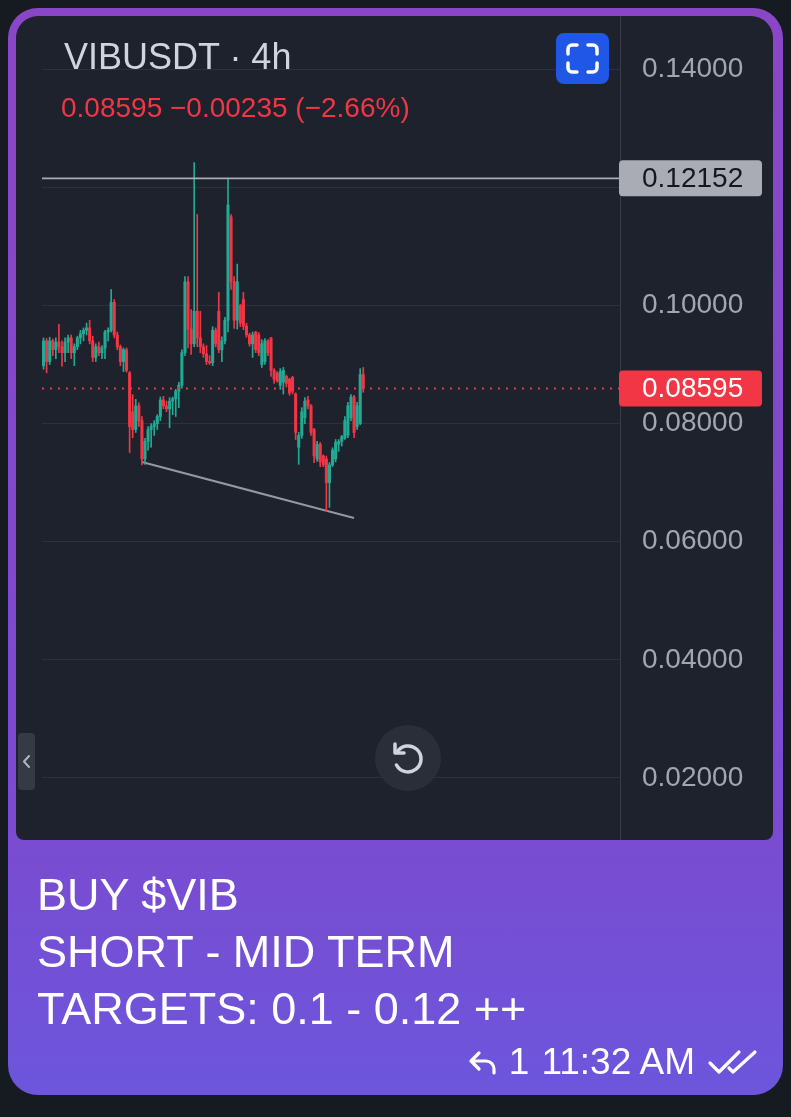  Describe the element at coordinates (693, 540) in the screenshot. I see `y-tick-label: 0.06000` at that location.